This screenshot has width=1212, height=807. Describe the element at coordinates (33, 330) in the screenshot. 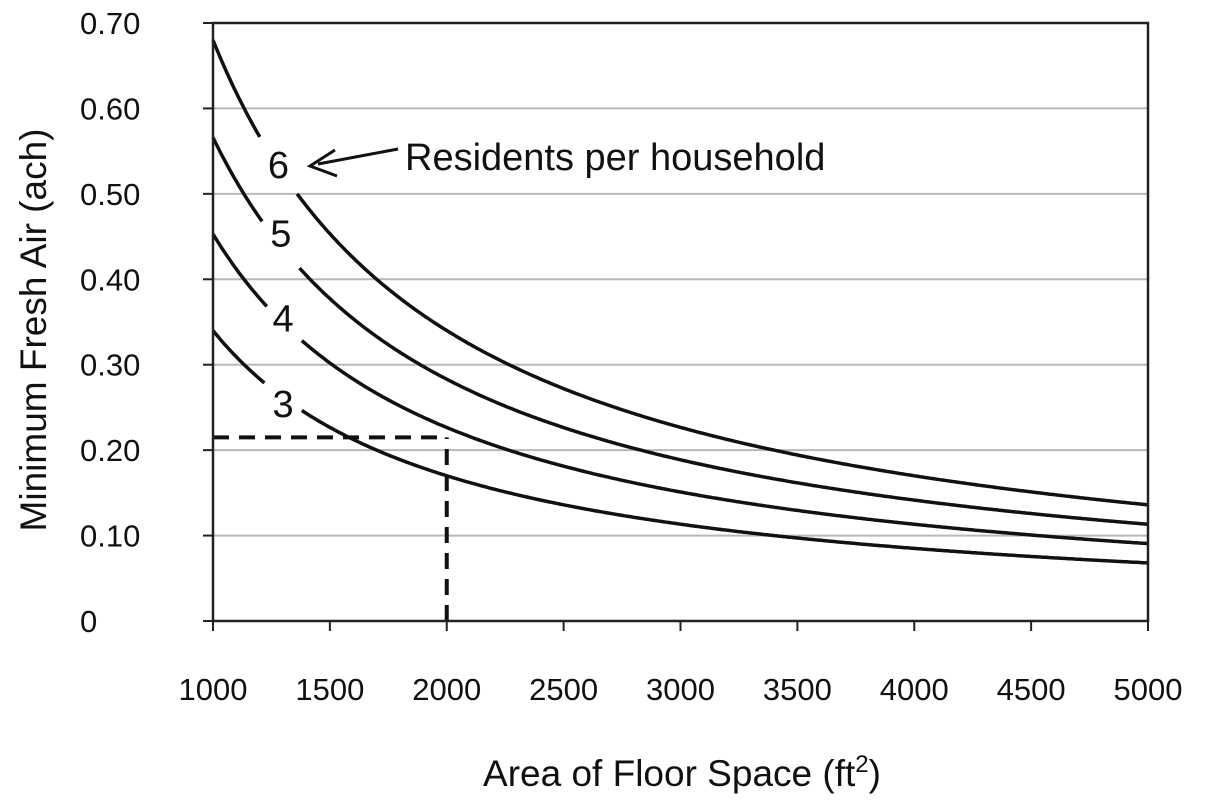

I see `y-axis-title: Minimum Fresh Air (ach)` at that location.